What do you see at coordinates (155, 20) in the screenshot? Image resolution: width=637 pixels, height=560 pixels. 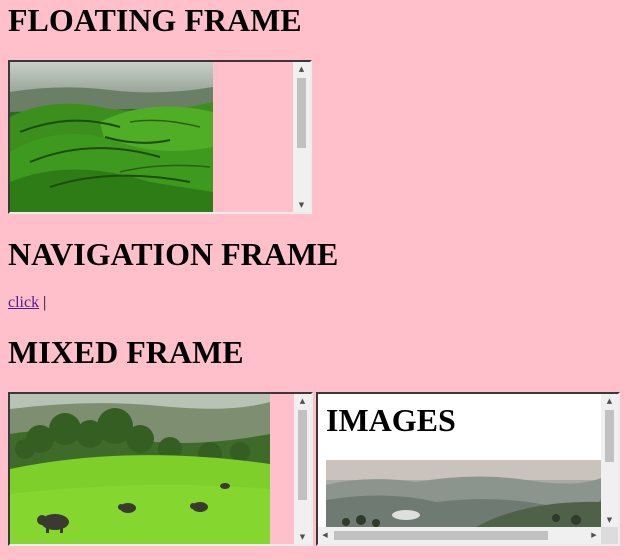 I see `floating-frame-title: FLOATING FRAME` at bounding box center [155, 20].